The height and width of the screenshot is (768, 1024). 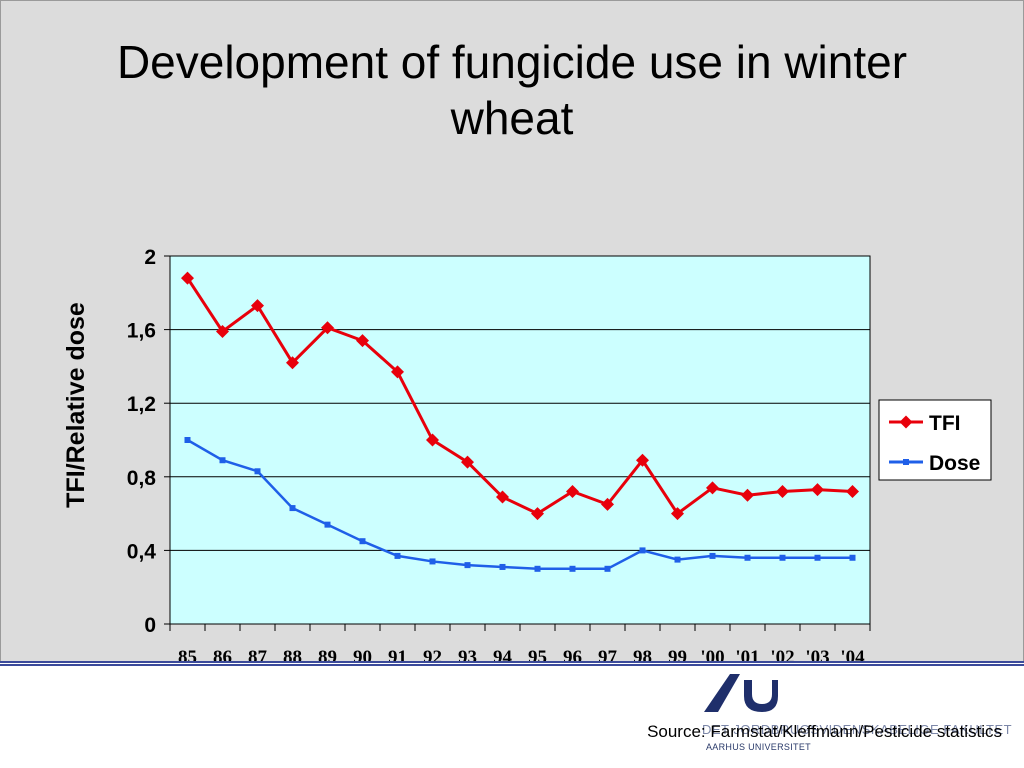 What do you see at coordinates (148, 441) in the screenshot?
I see `y-axis-ticks: 0 0,4 0,8 1,2 1,6 2` at bounding box center [148, 441].